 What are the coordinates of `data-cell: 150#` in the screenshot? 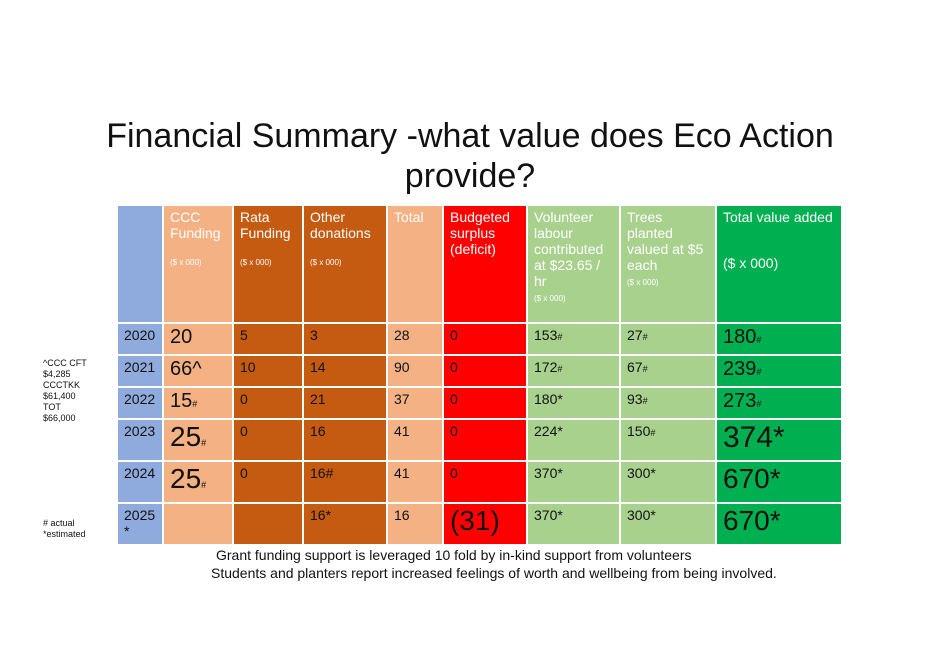 It's located at (668, 440).